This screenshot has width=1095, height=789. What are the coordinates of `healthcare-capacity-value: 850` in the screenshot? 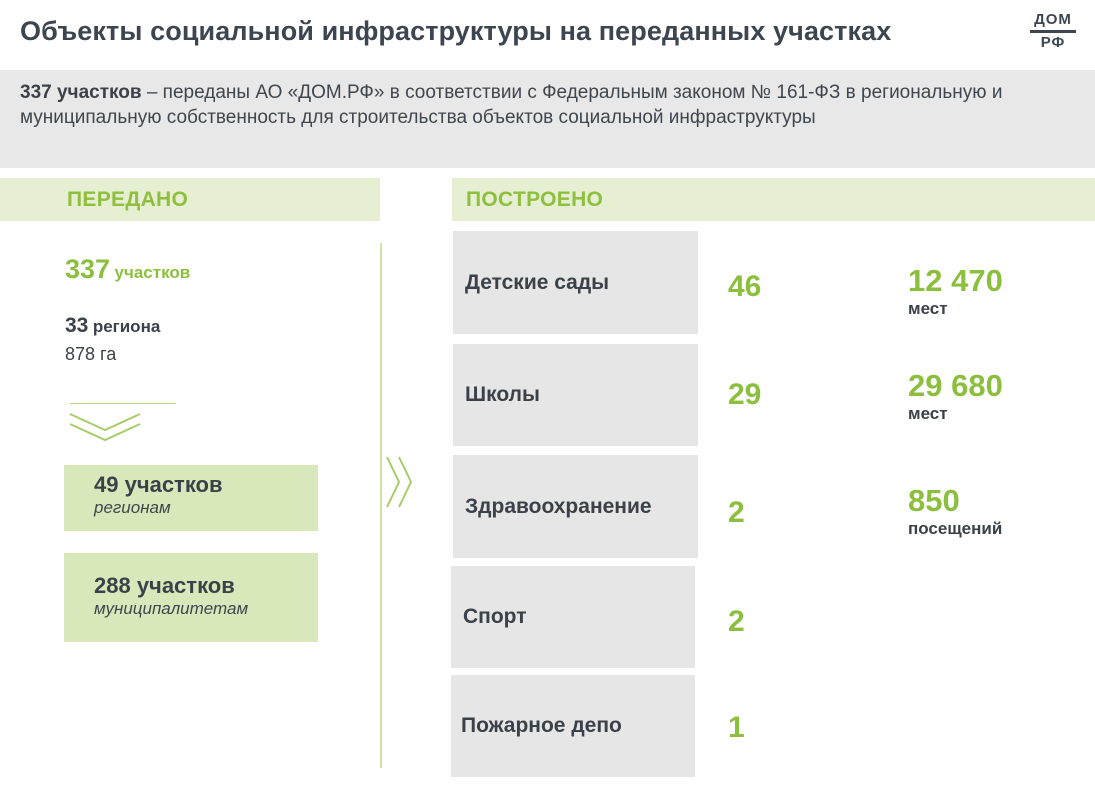 It's located at (934, 500).